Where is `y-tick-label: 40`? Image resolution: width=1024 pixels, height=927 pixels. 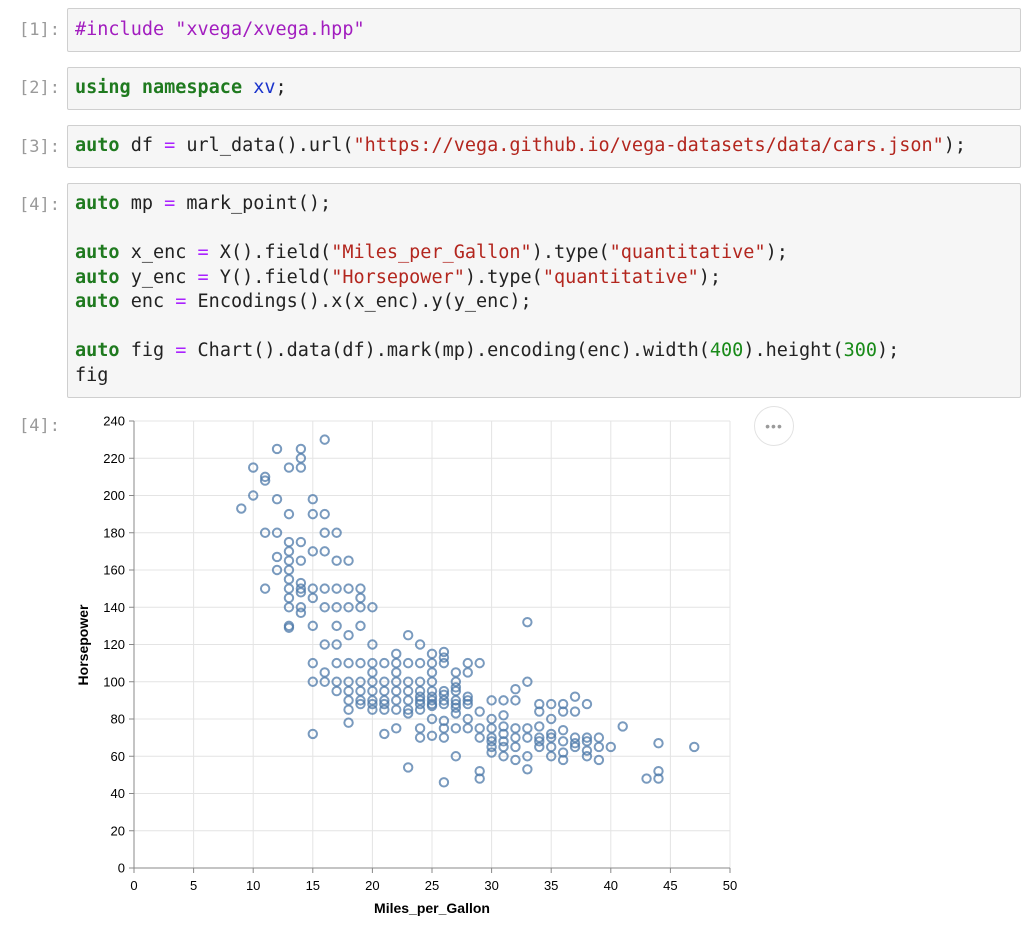
y-tick-label: 40 is located at coordinates (118, 793).